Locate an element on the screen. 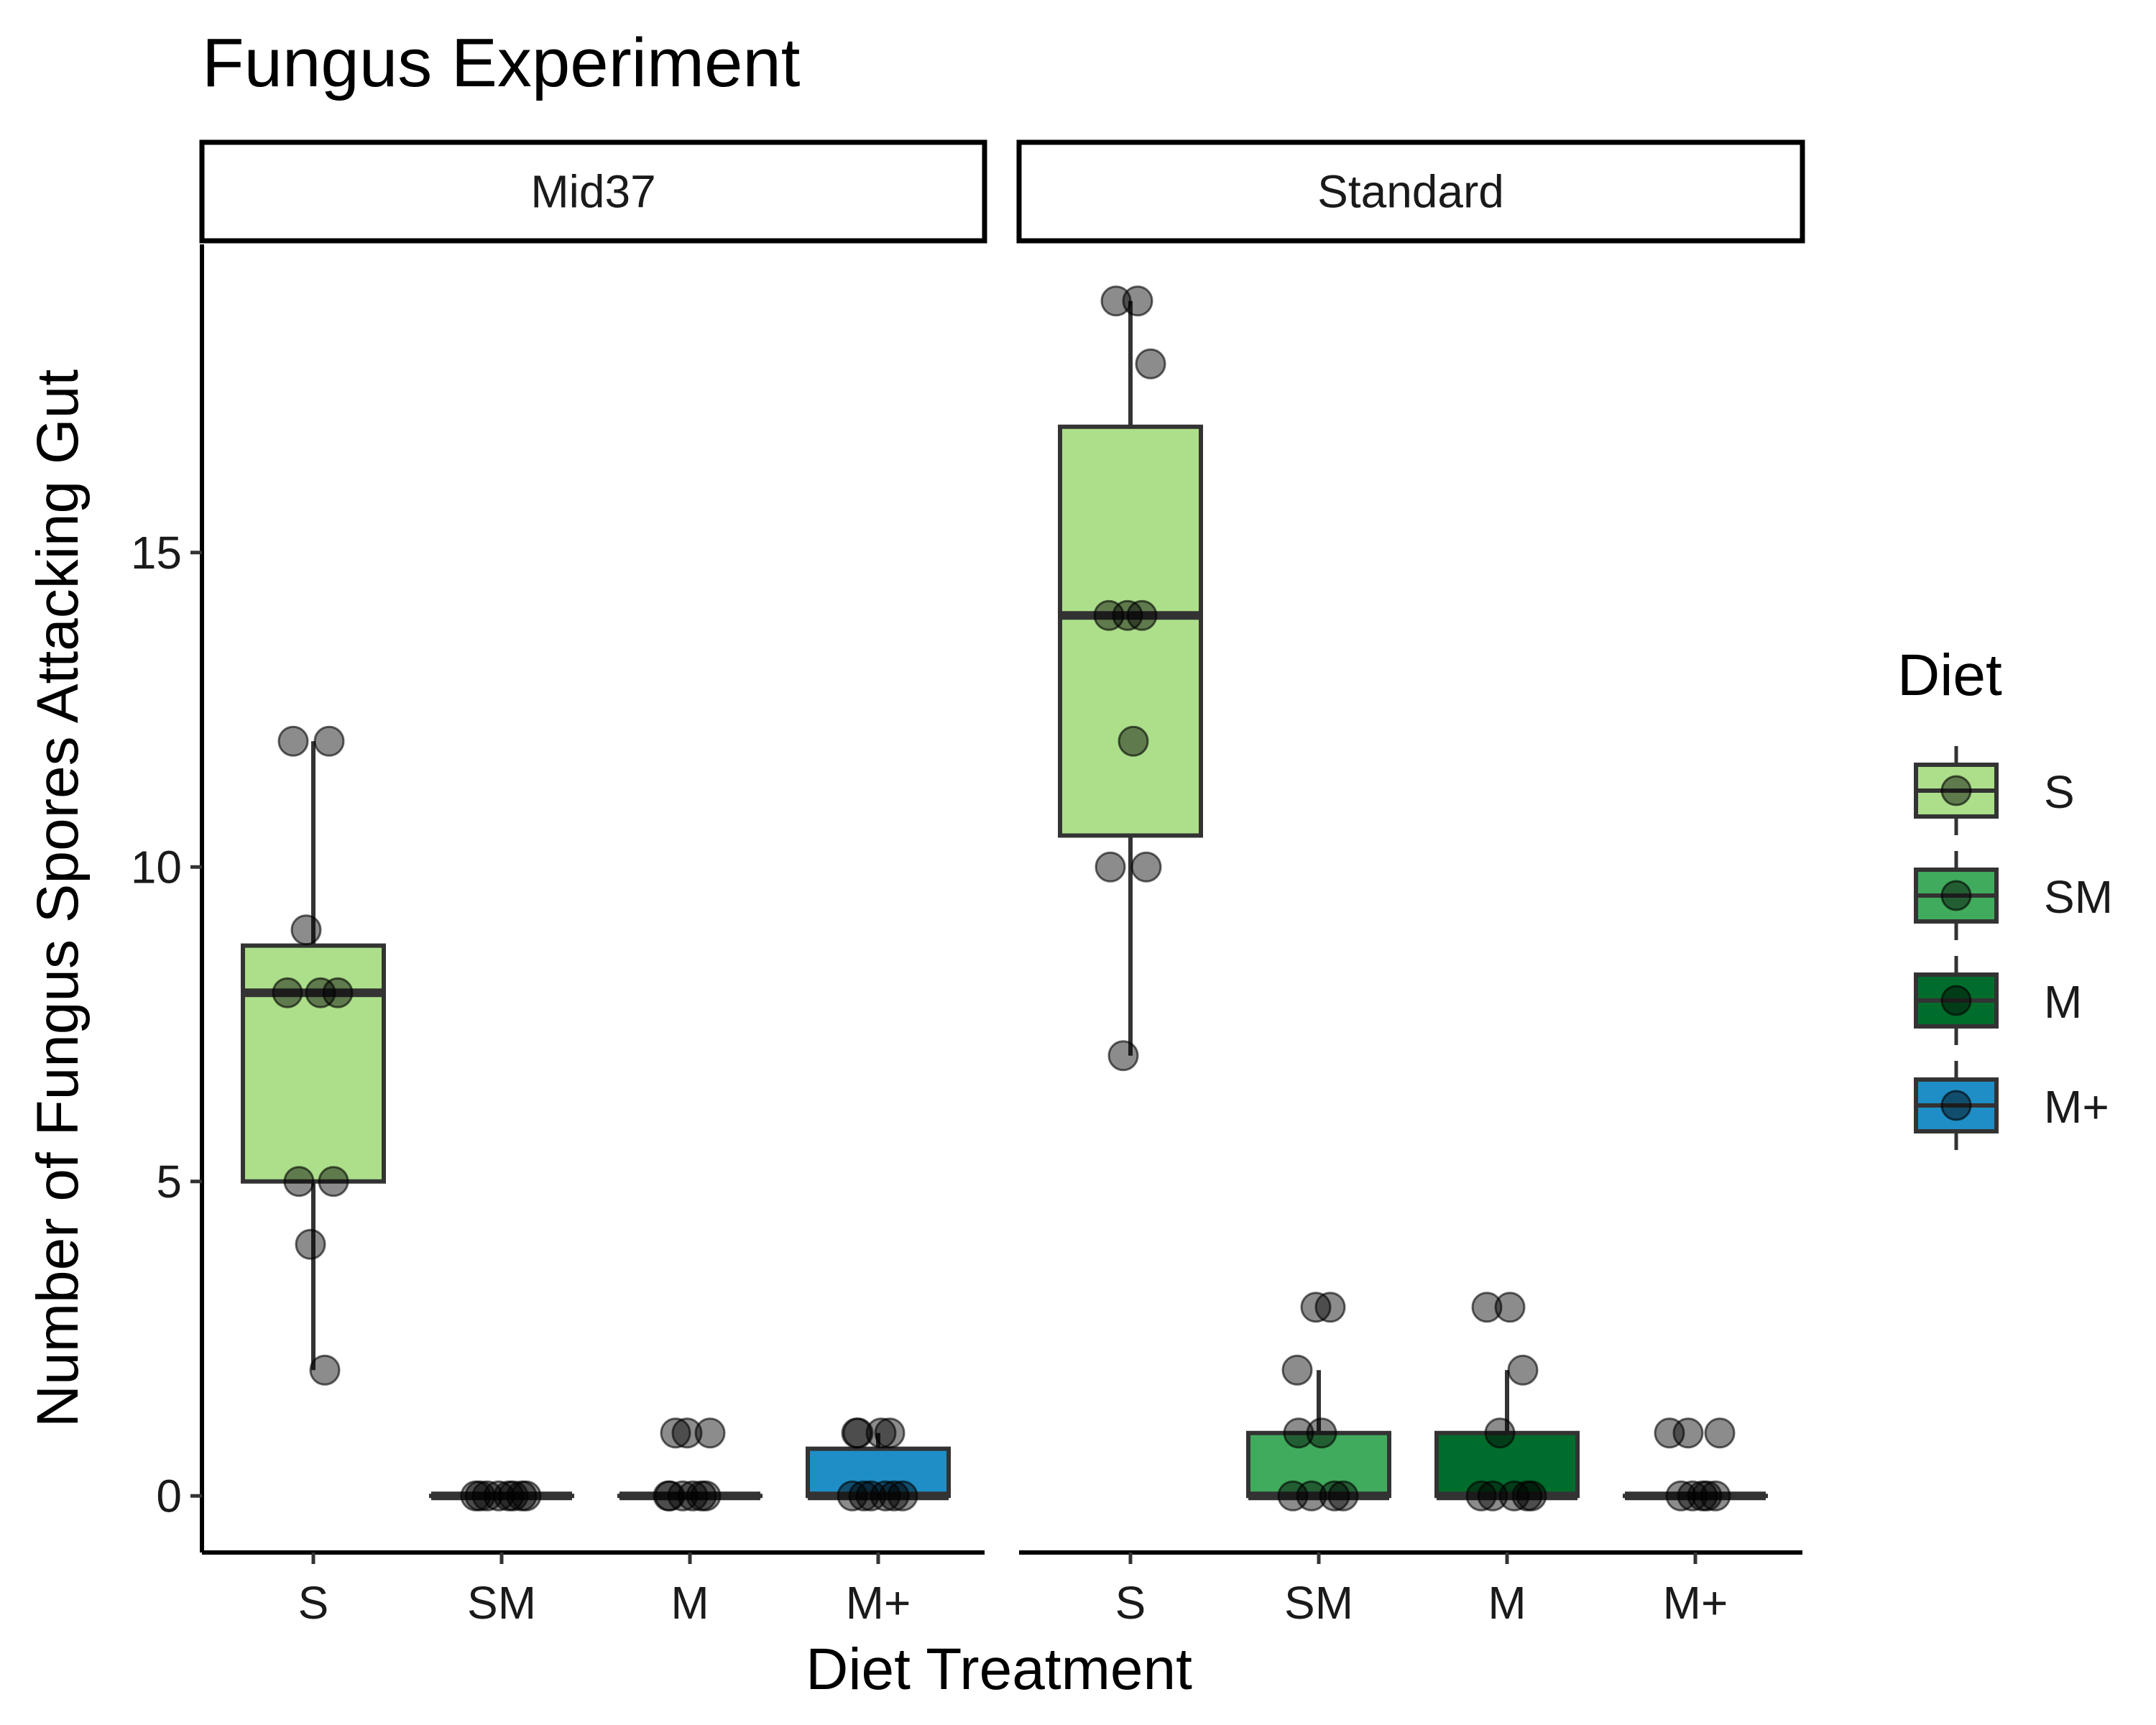 Image resolution: width=2156 pixels, height=1725 pixels. x-axis-title: Diet Treatment is located at coordinates (999, 1669).